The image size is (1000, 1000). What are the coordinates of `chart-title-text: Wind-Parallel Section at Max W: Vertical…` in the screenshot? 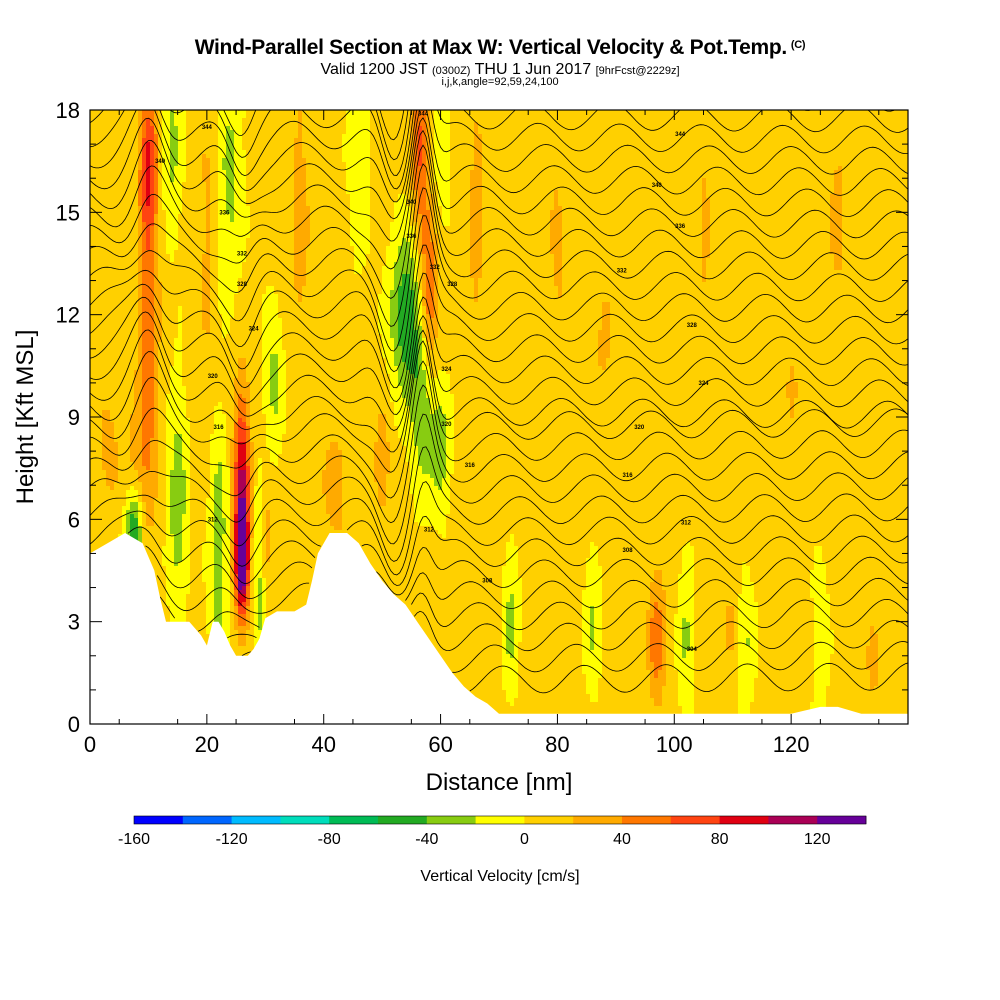 It's located at (491, 47).